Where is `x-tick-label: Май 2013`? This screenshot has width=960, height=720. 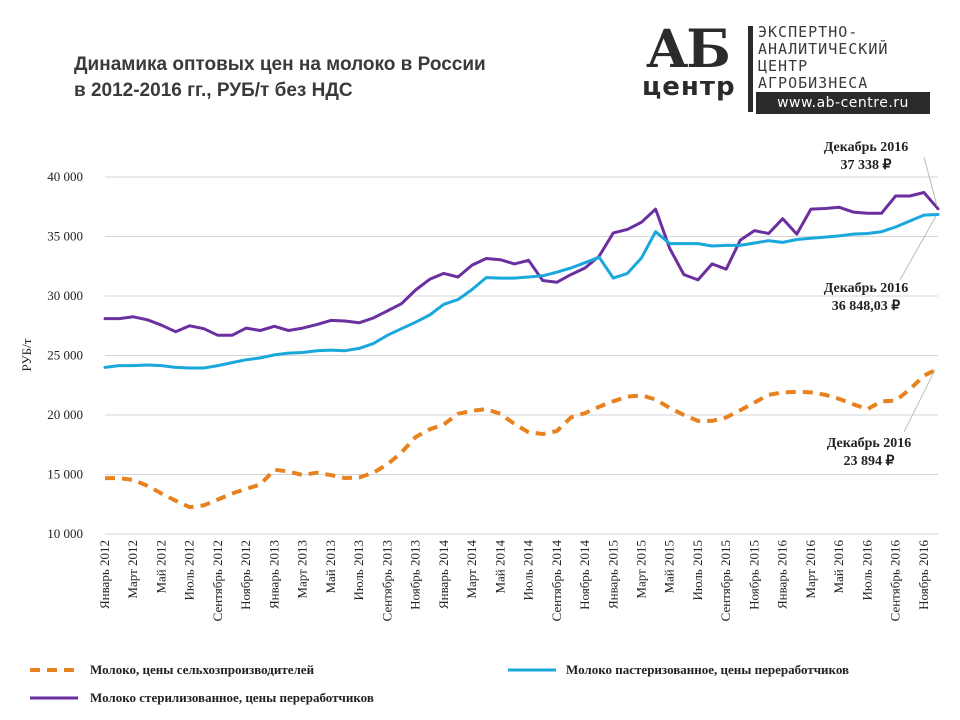
x-tick-label: Май 2013 is located at coordinates (330, 567).